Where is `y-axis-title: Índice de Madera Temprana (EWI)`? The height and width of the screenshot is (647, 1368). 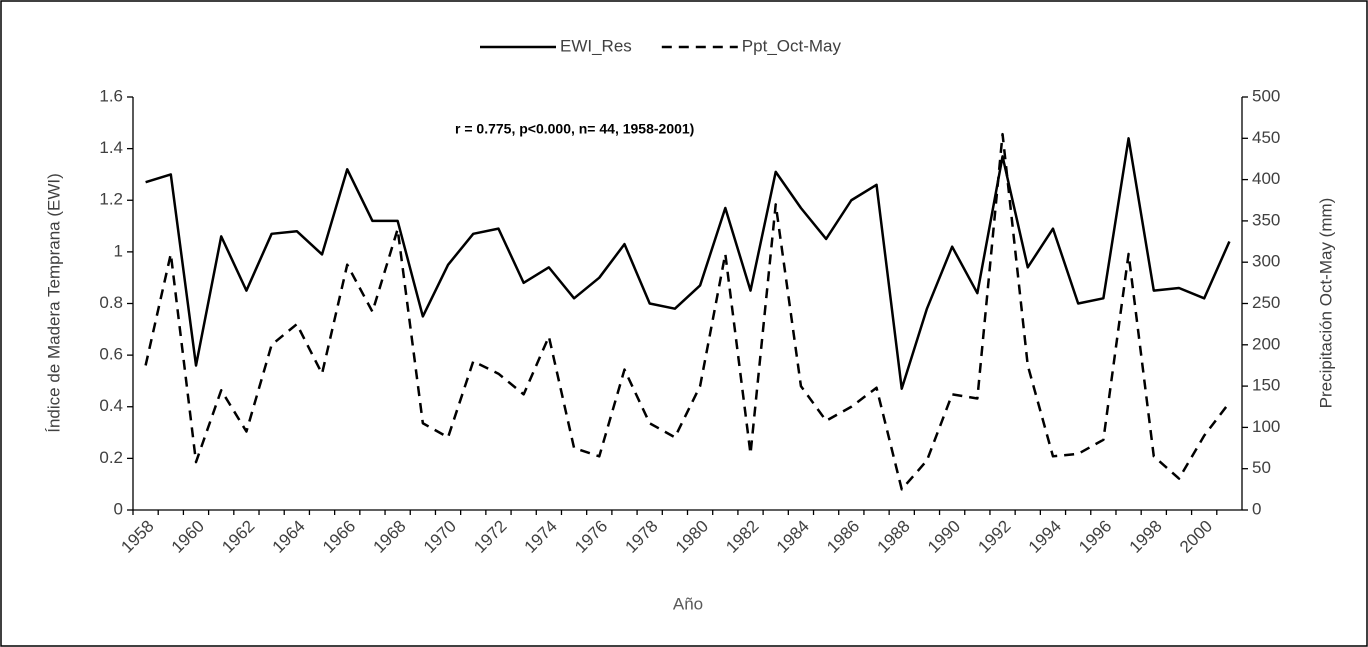
y-axis-title: Índice de Madera Temprana (EWI) is located at coordinates (53, 303).